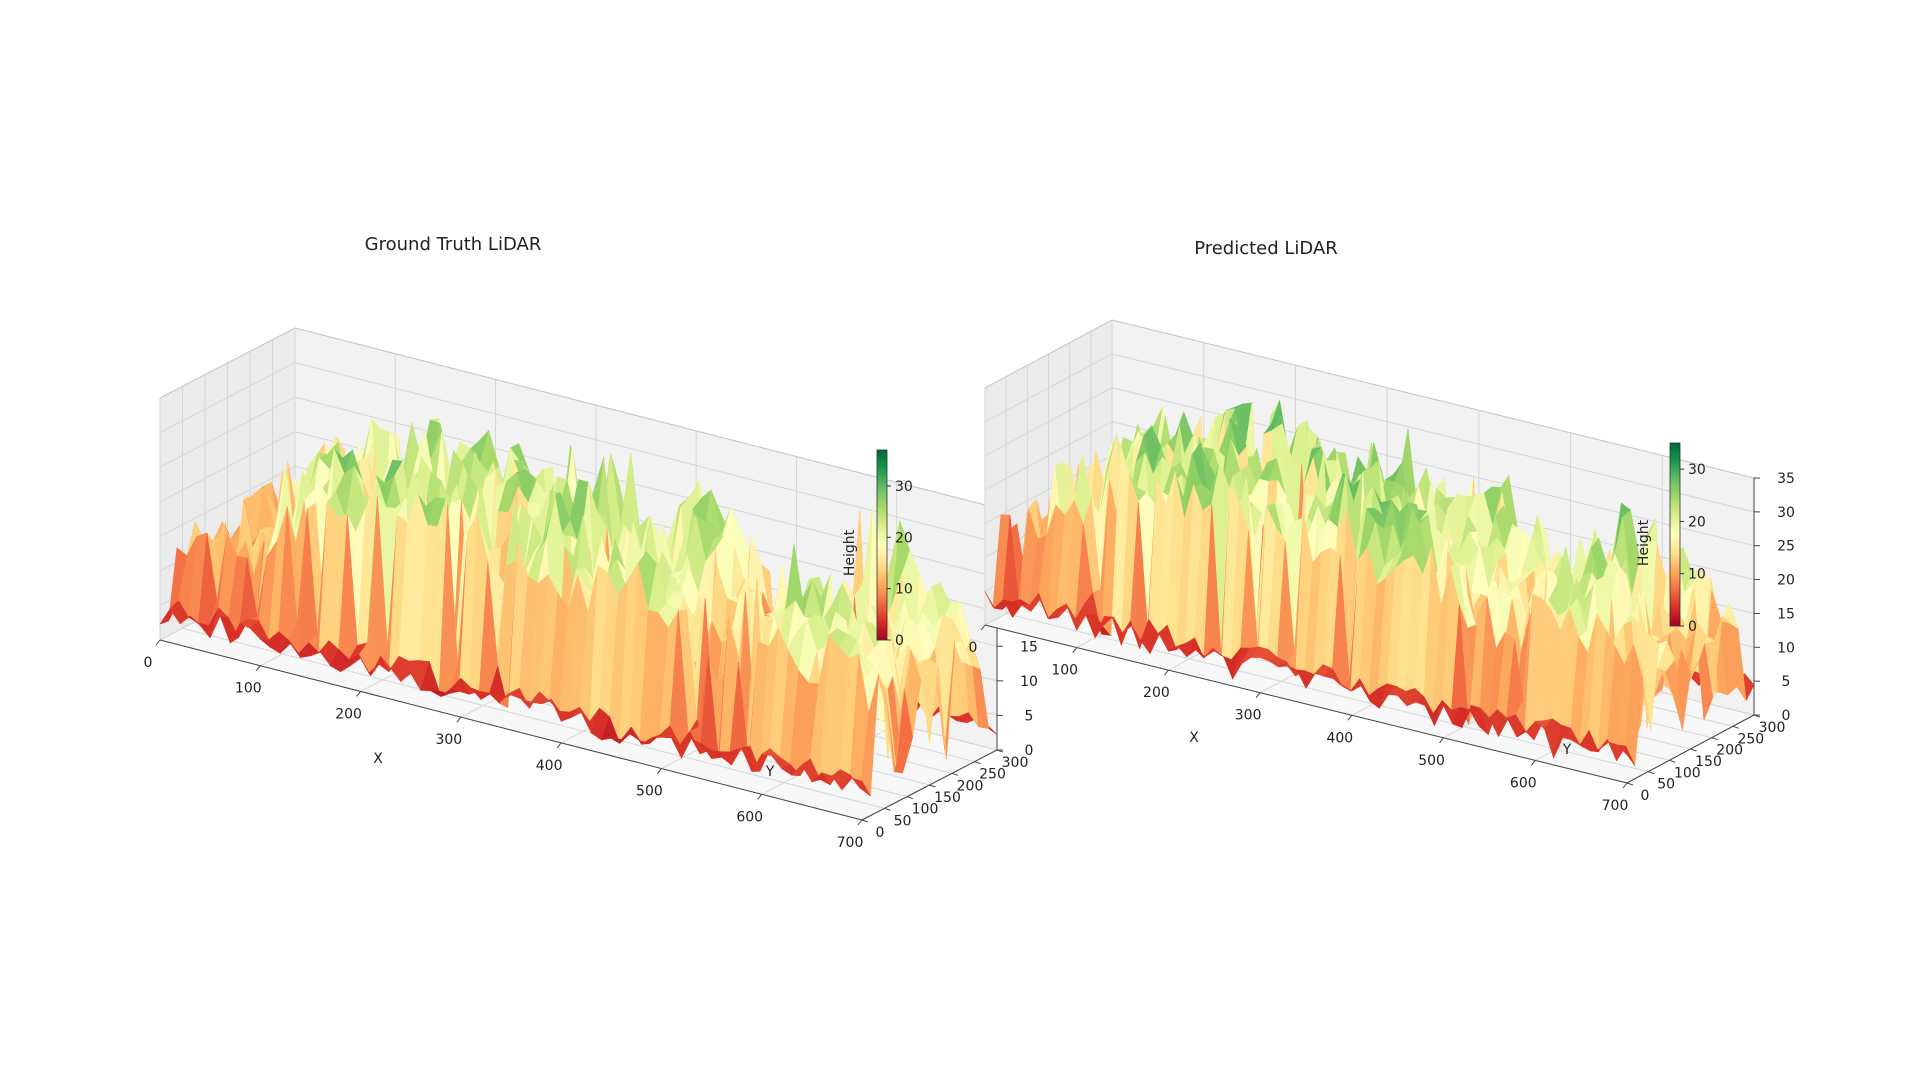 The height and width of the screenshot is (1080, 1920). What do you see at coordinates (1786, 581) in the screenshot?
I see `z-tick-label: 20` at bounding box center [1786, 581].